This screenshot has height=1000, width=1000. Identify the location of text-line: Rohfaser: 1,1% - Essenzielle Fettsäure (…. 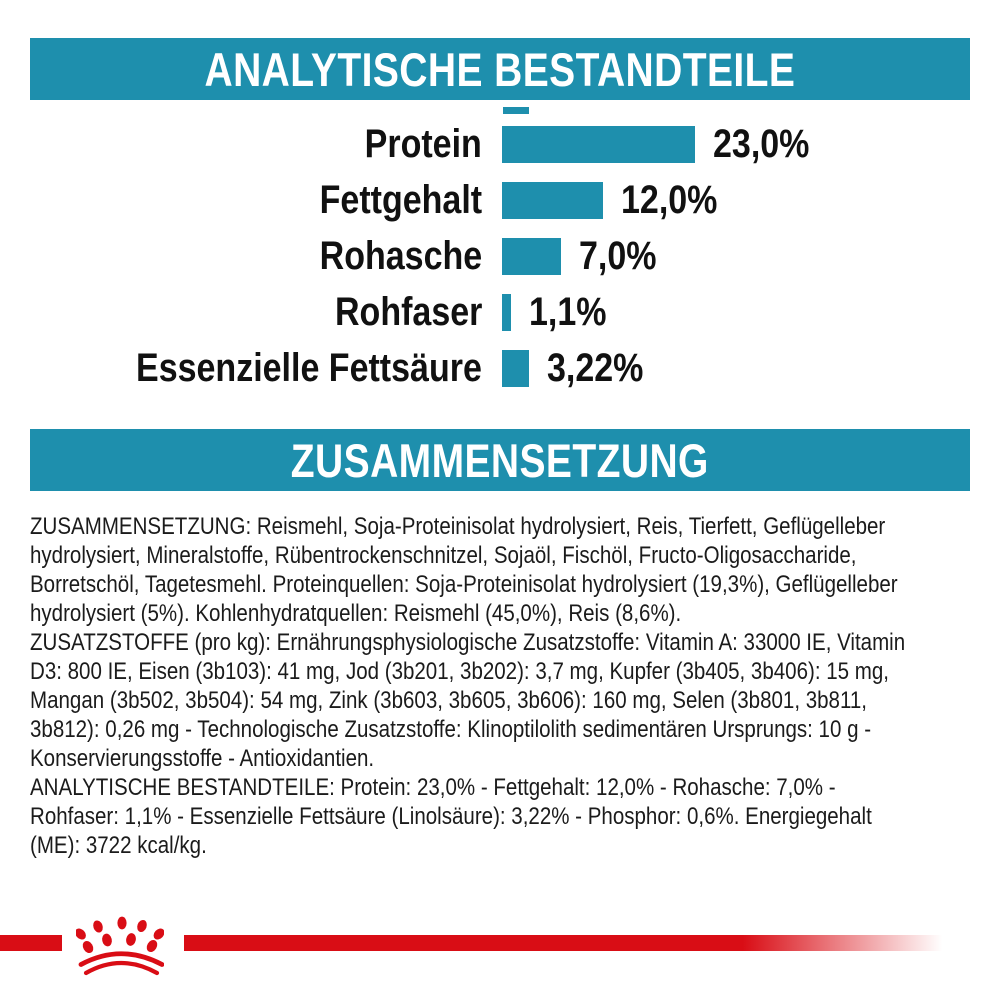
(451, 816).